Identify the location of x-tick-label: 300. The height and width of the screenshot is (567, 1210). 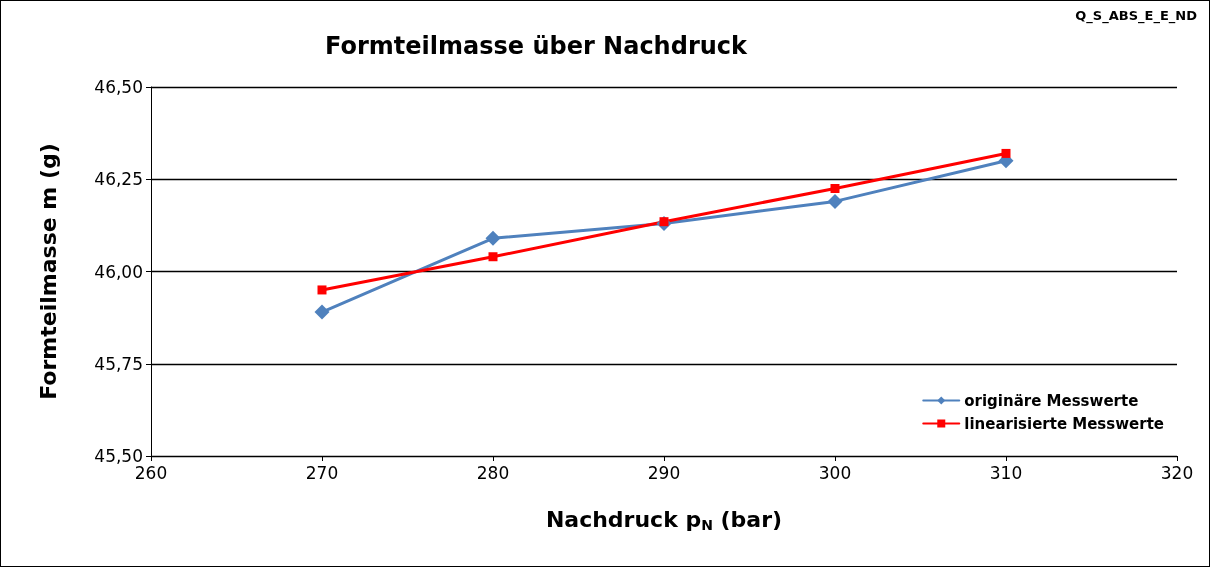
(835, 472).